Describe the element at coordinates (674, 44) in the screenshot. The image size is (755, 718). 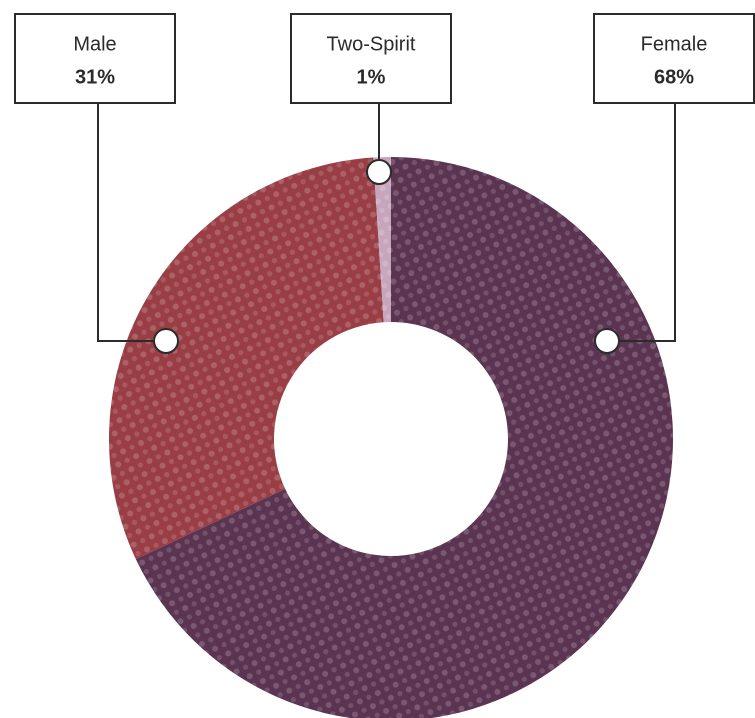
I see `label-name: Female` at that location.